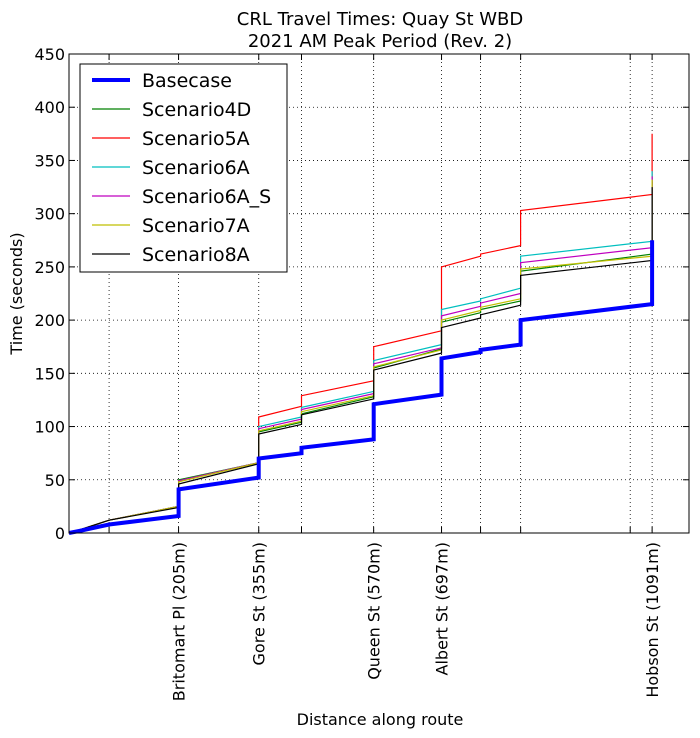 The image size is (700, 738). I want to click on y-tick-label: 0, so click(60, 533).